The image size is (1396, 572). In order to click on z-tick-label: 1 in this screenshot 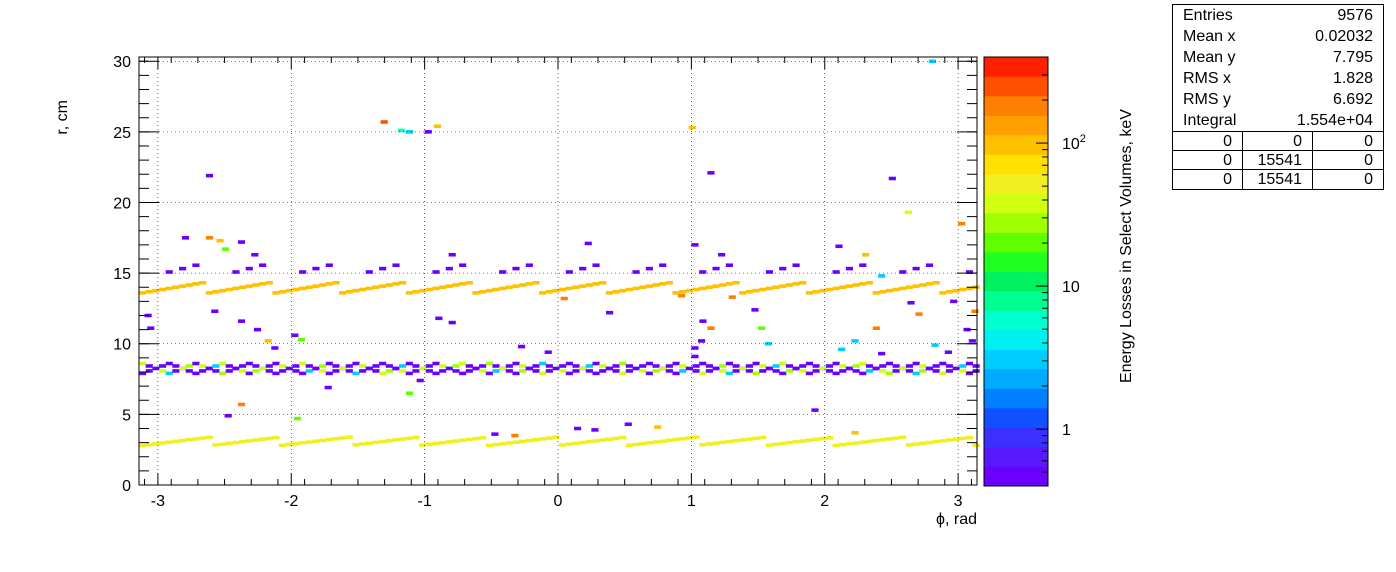, I will do `click(1066, 430)`.